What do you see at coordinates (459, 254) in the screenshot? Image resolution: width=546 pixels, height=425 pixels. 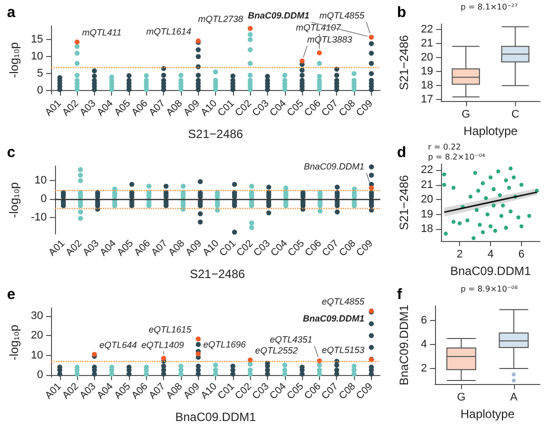 I see `x-tick-label: 2` at bounding box center [459, 254].